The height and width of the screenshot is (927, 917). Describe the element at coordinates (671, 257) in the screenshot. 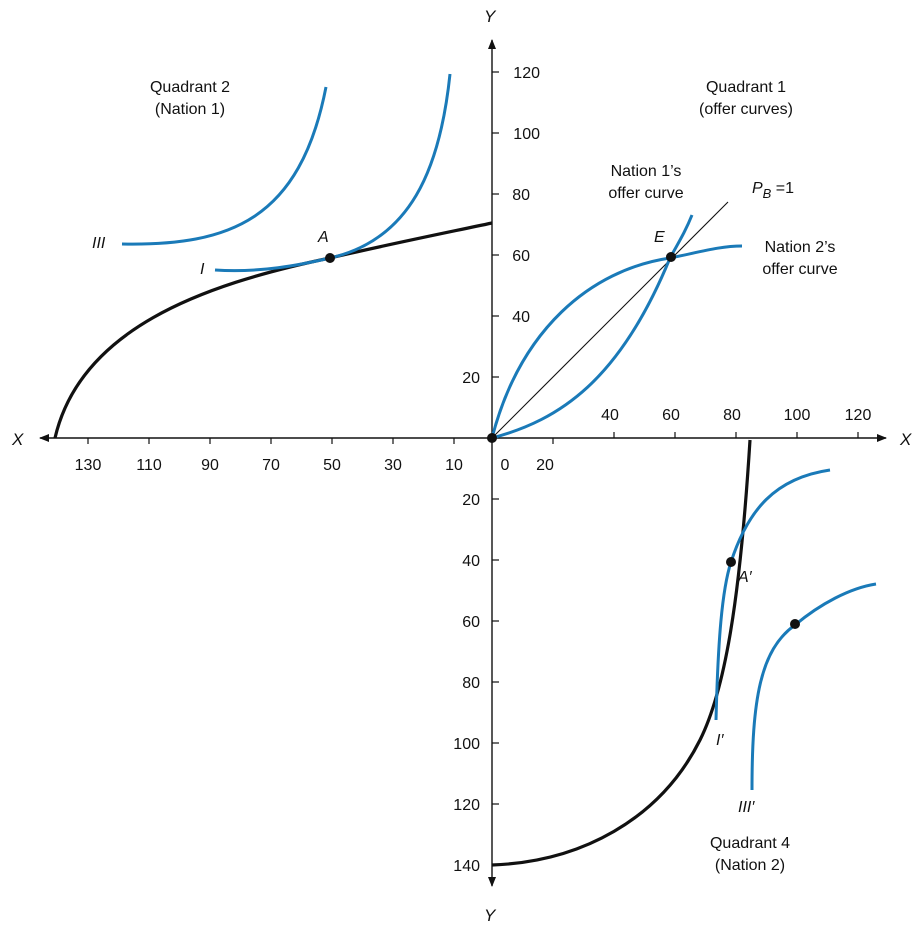

I see `point-E-marker` at that location.